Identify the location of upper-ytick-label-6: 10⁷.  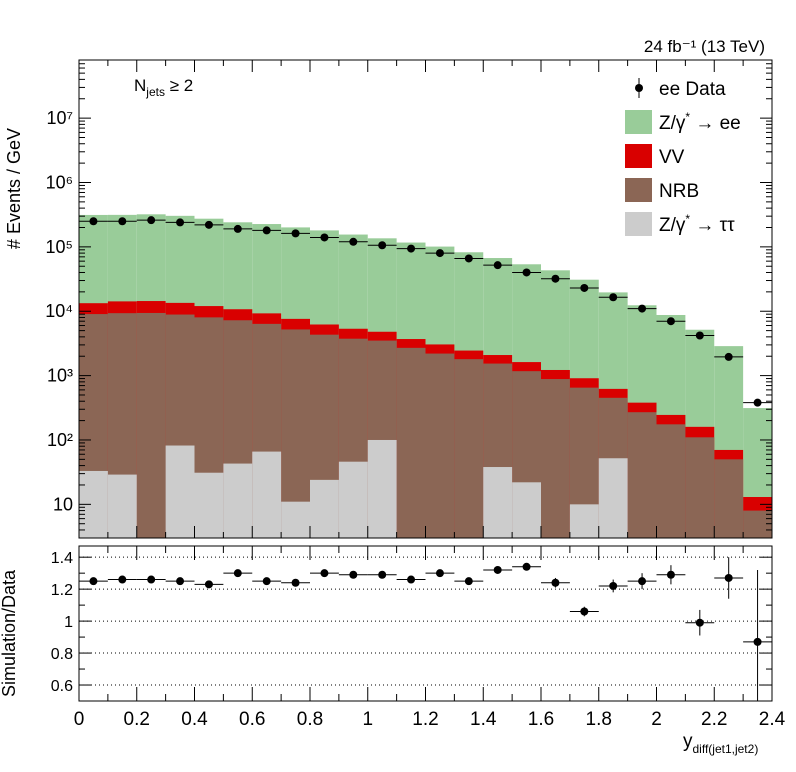
(59, 118).